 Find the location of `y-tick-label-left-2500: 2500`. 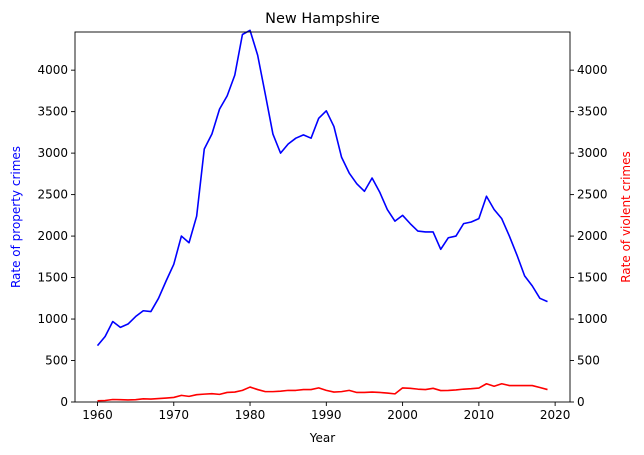

y-tick-label-left-2500: 2500 is located at coordinates (52, 195).